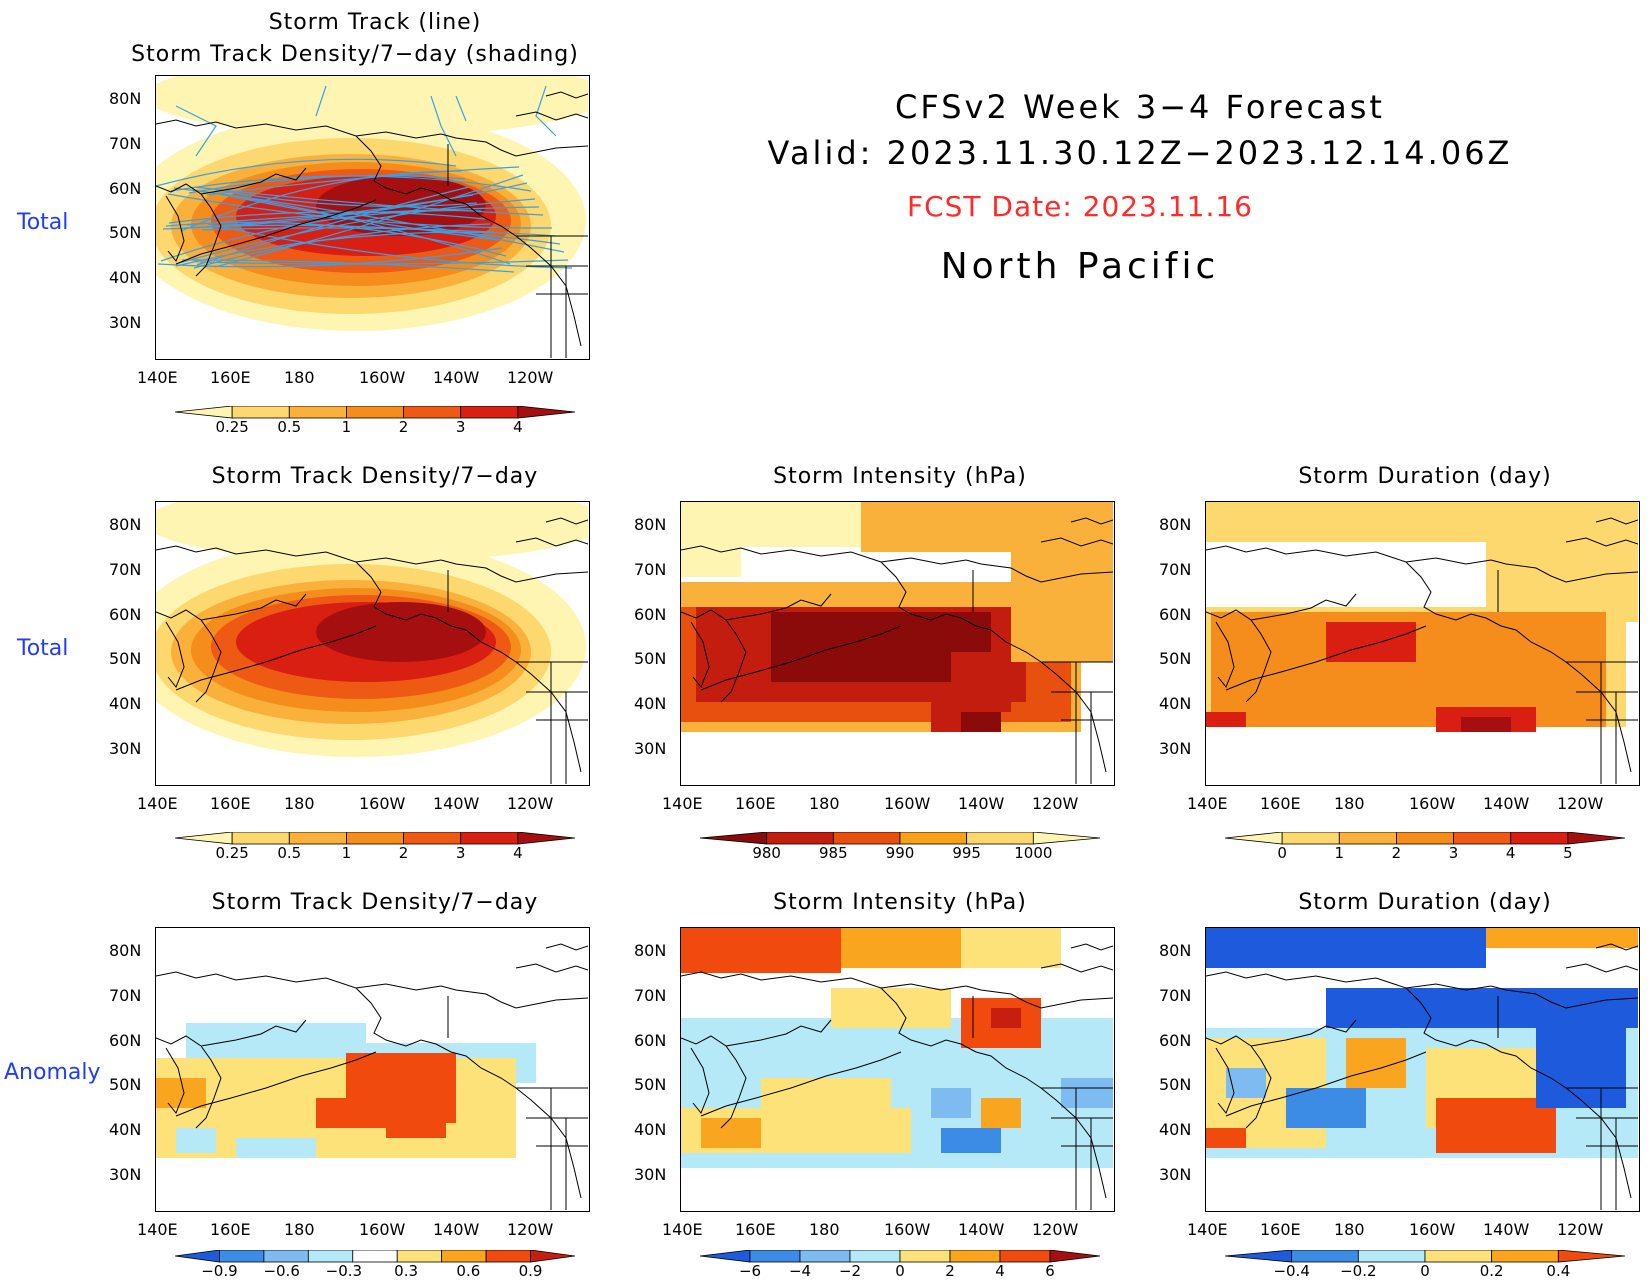 The width and height of the screenshot is (1650, 1280). Describe the element at coordinates (650, 995) in the screenshot. I see `lat-tick-label: 70N` at that location.